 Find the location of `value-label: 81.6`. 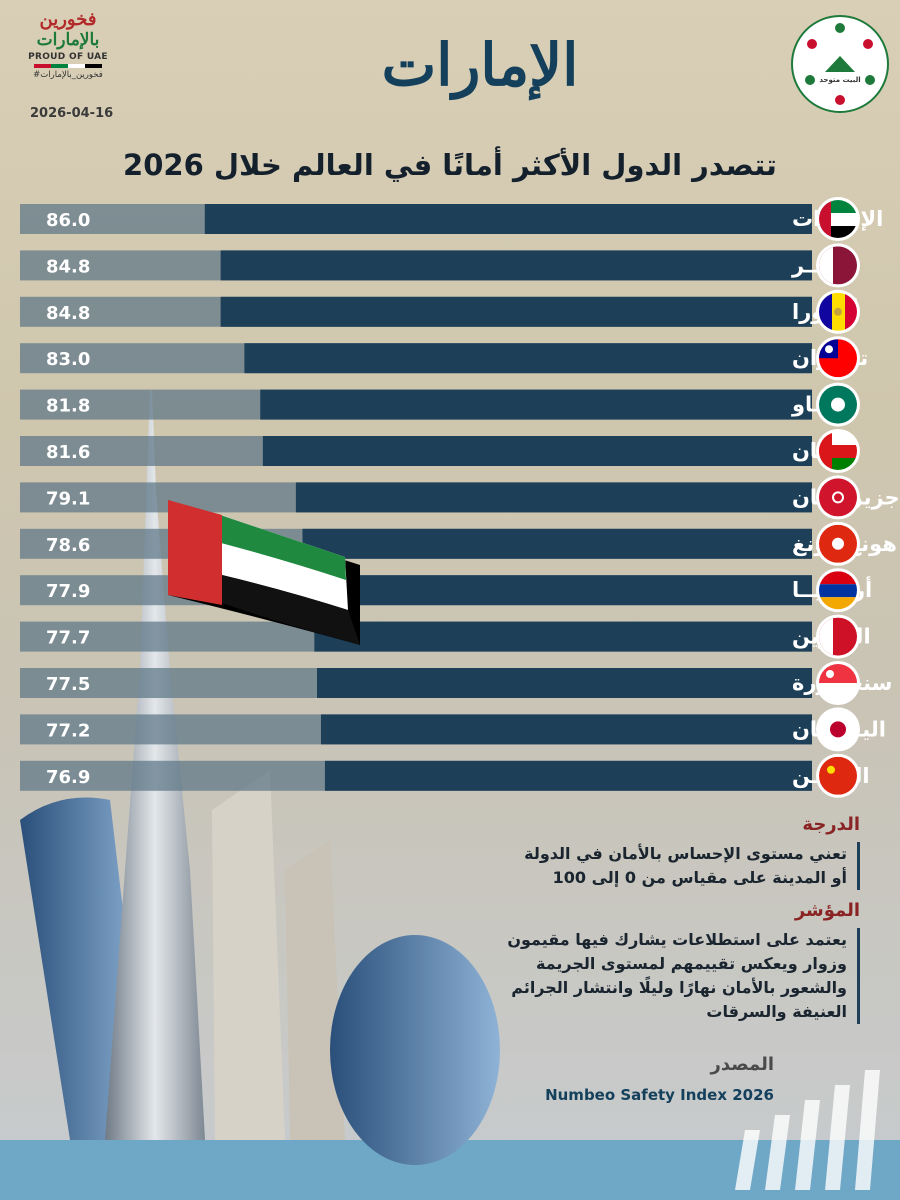

value-label: 81.6 is located at coordinates (68, 452).